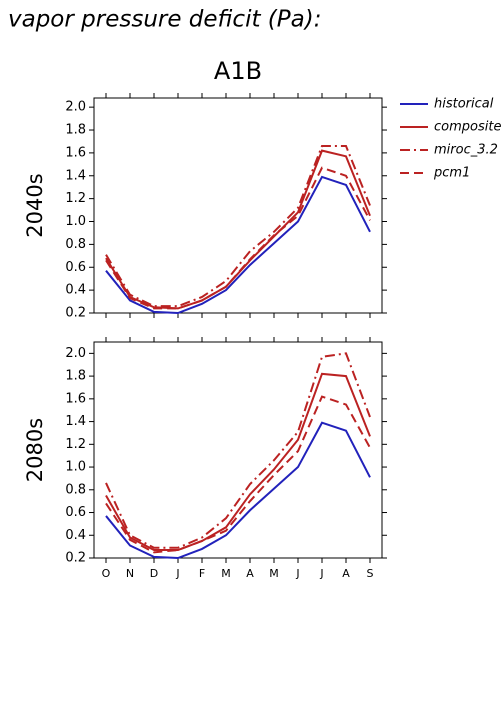 This screenshot has height=709, width=501. Describe the element at coordinates (238, 71) in the screenshot. I see `panel-title: A1B` at that location.